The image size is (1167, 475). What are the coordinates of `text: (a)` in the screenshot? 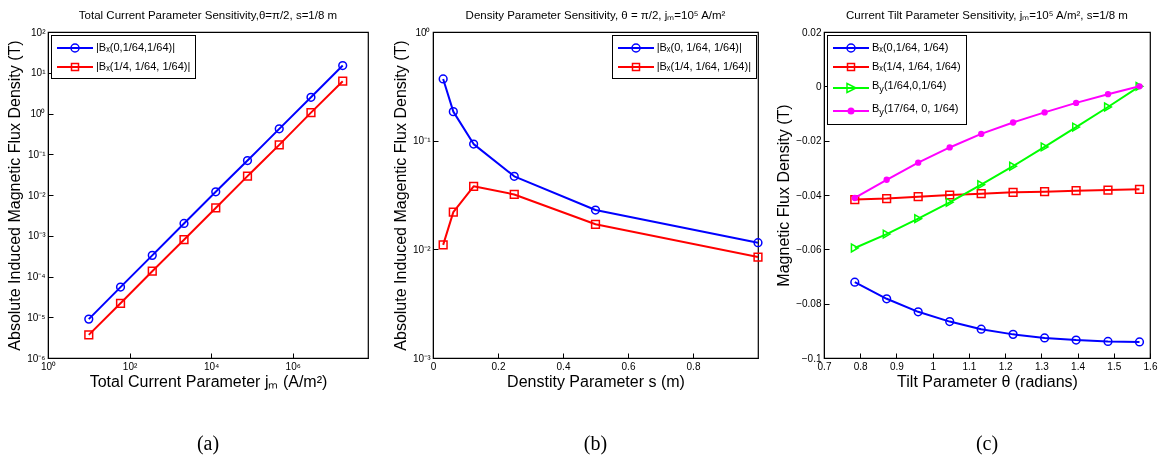 It's located at (208, 443).